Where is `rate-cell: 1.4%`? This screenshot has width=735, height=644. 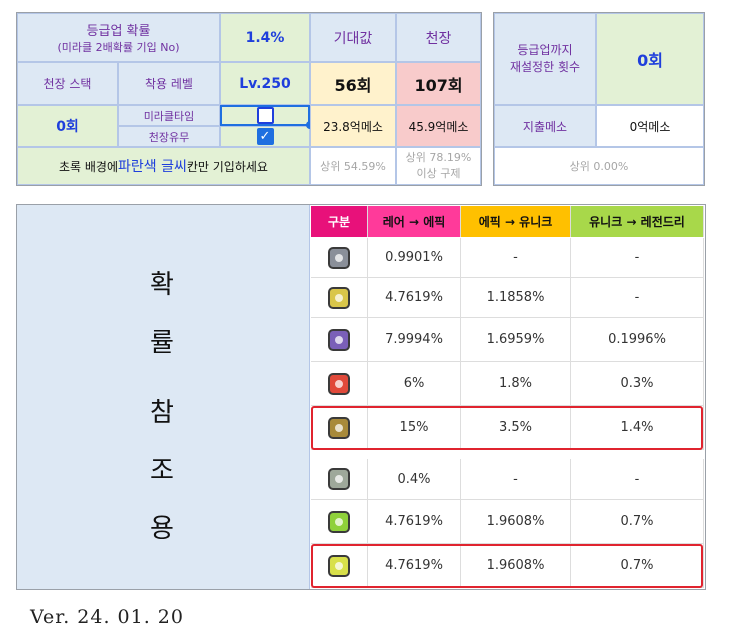
rate-cell: 1.4% is located at coordinates (637, 427).